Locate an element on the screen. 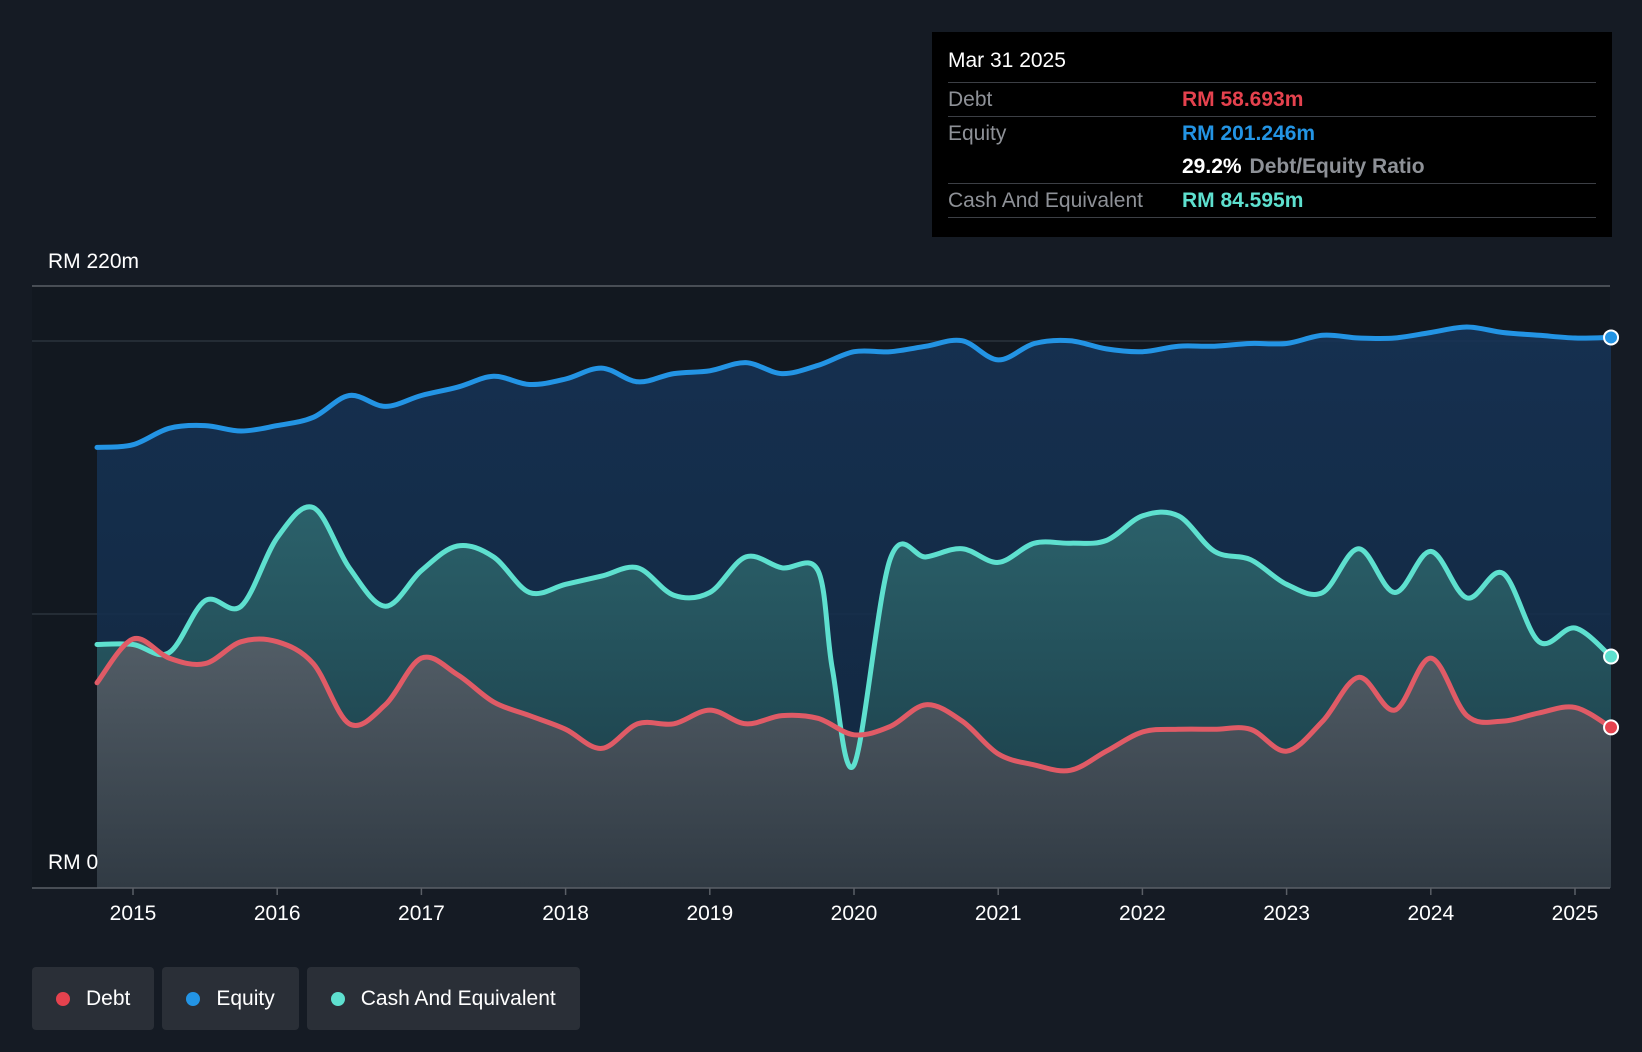 This screenshot has height=1052, width=1642. legend-equity-label: Equity is located at coordinates (245, 998).